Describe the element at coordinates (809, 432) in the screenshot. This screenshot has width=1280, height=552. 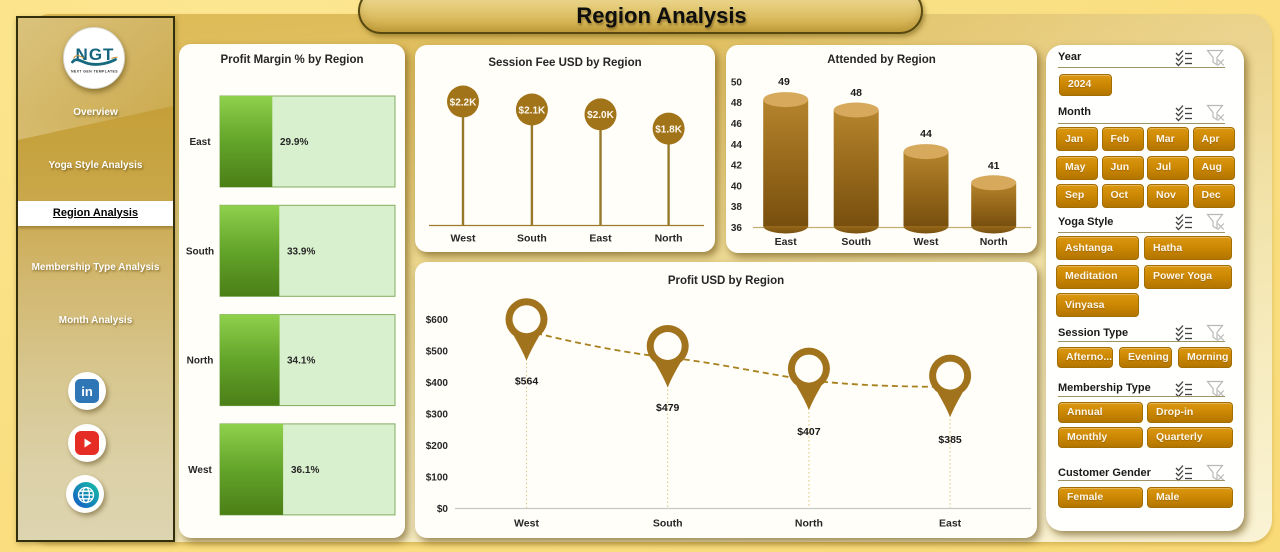
I see `svg-text: $407` at that location.